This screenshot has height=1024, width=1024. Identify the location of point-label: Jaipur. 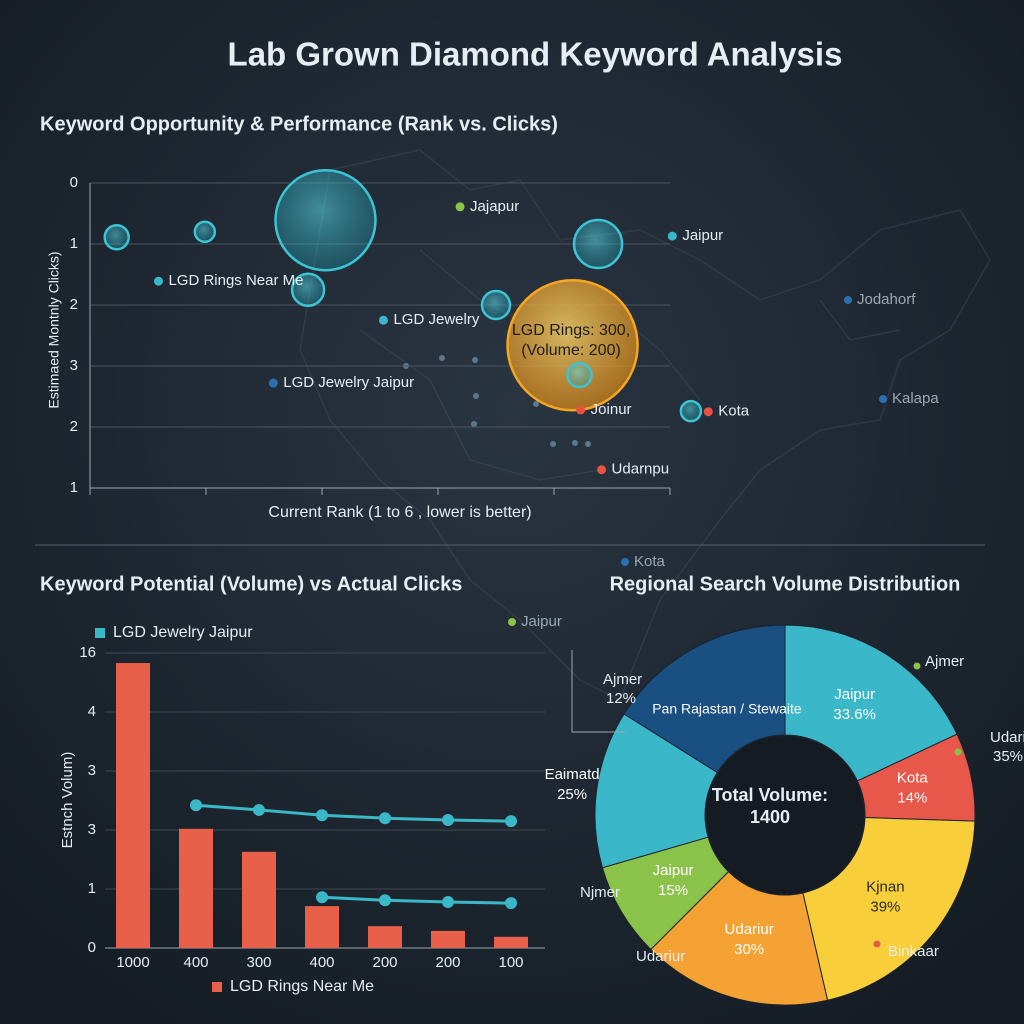
(702, 235).